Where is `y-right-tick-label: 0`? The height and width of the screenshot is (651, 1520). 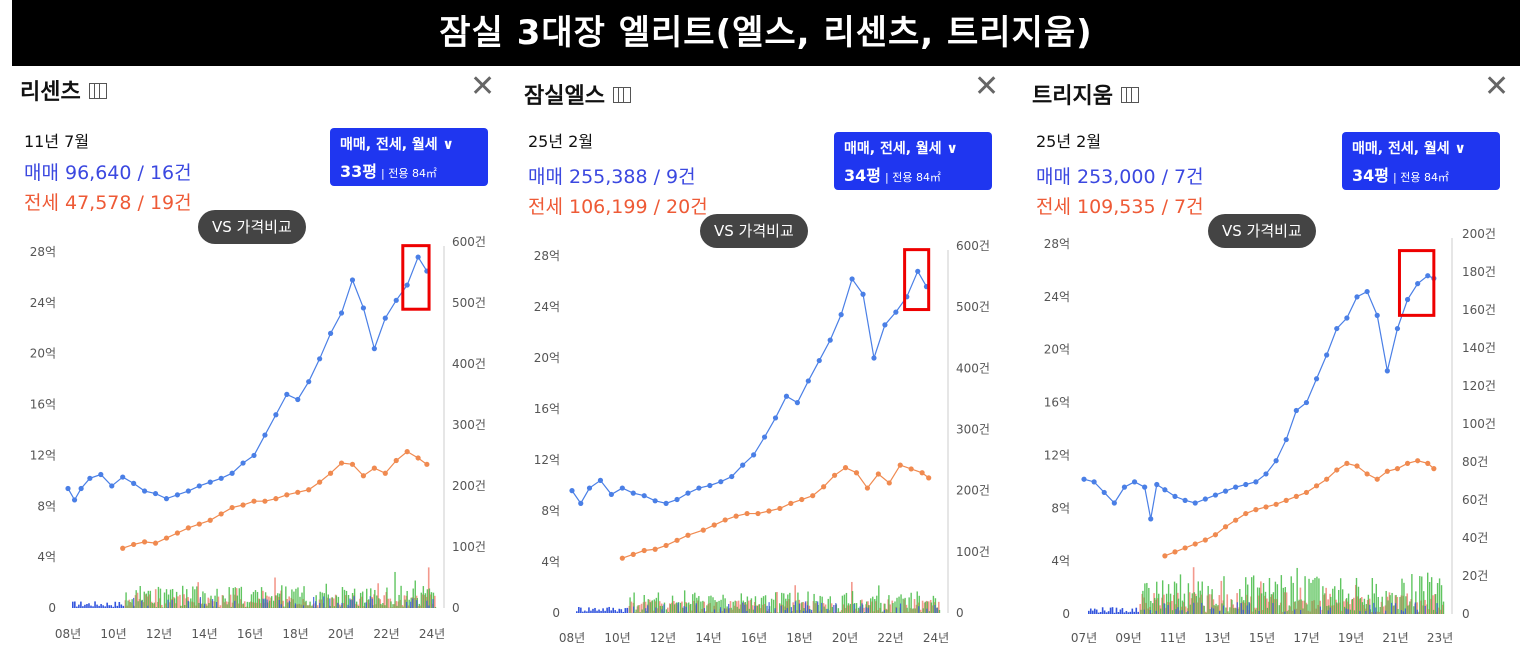
y-right-tick-label: 0 is located at coordinates (456, 608).